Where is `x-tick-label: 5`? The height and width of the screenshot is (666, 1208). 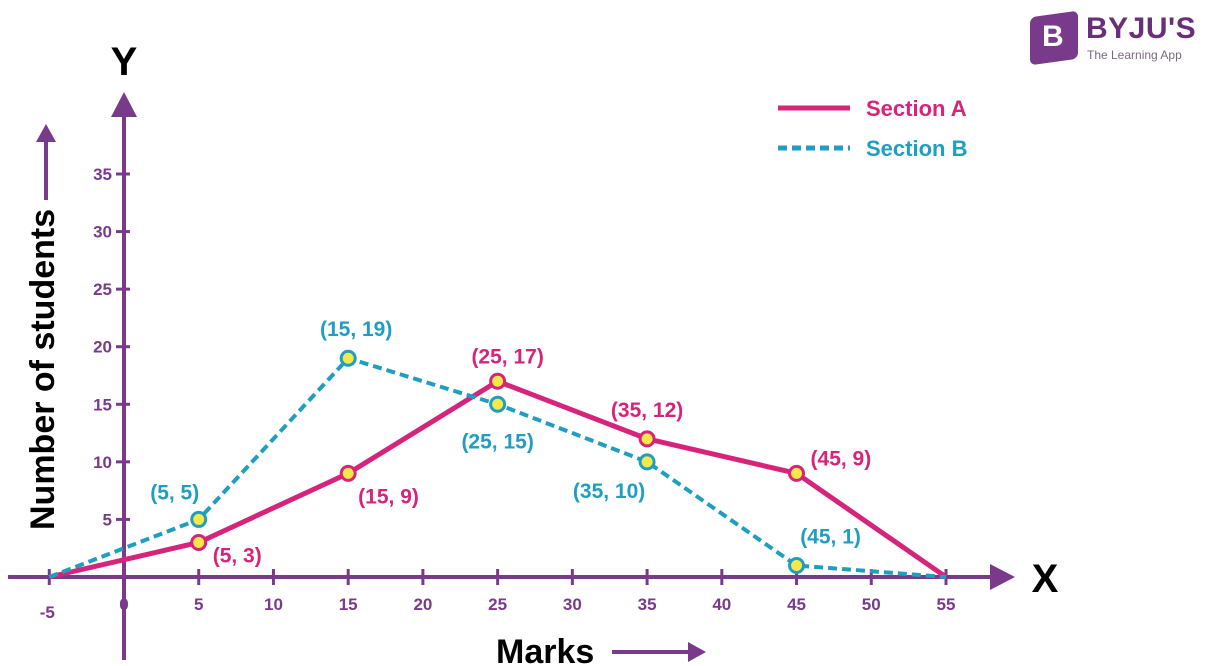 x-tick-label: 5 is located at coordinates (198, 604).